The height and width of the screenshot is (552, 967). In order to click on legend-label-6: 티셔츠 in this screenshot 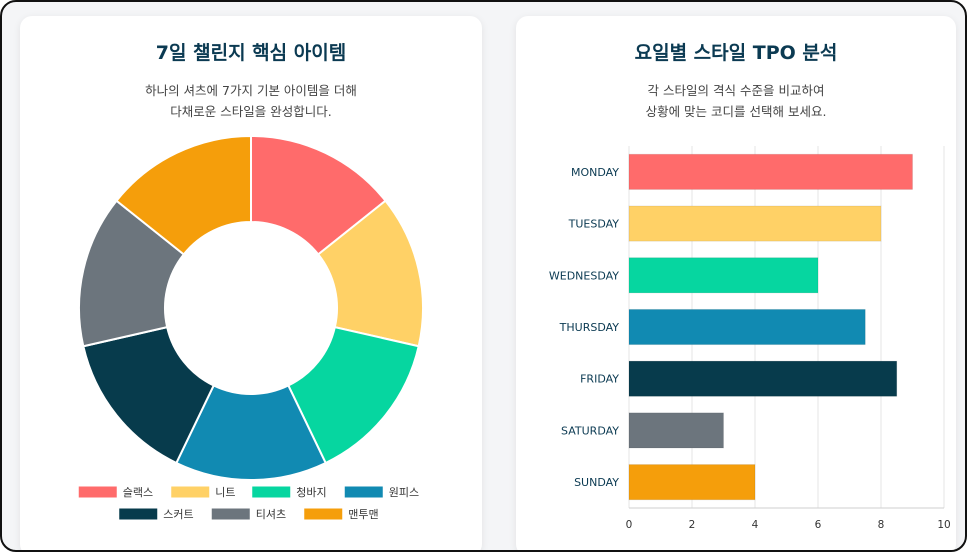, I will do `click(271, 514)`.